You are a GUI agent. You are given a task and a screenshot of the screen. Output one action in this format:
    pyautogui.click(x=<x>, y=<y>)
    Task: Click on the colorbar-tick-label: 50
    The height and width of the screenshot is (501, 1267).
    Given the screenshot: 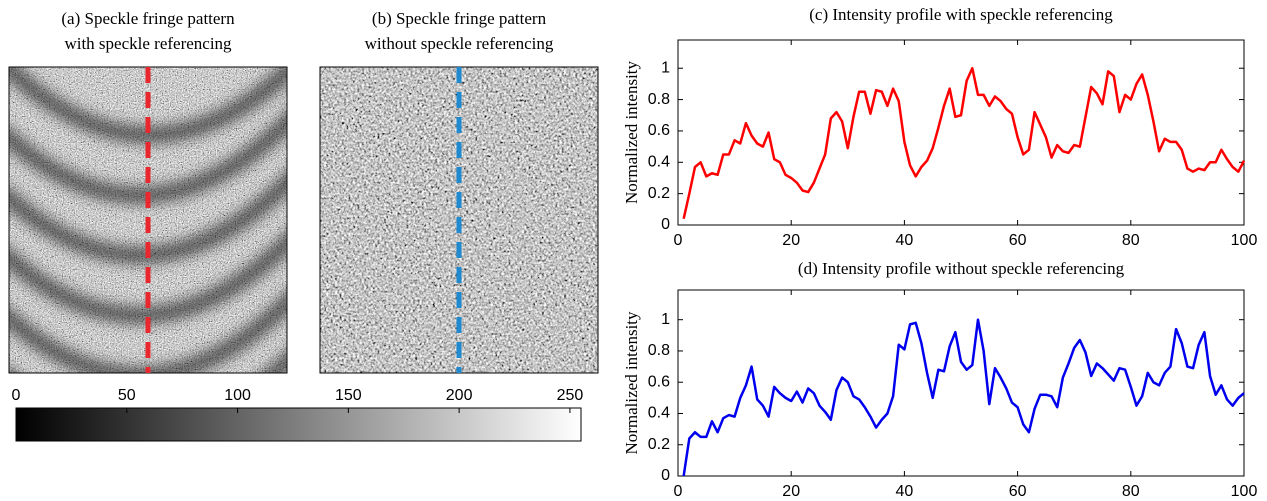 What is the action you would take?
    pyautogui.click(x=127, y=395)
    